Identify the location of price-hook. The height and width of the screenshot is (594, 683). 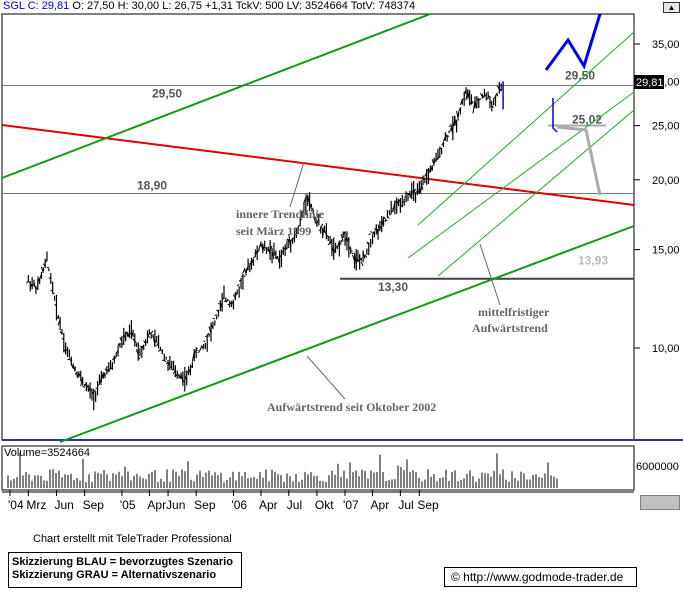
(555, 115).